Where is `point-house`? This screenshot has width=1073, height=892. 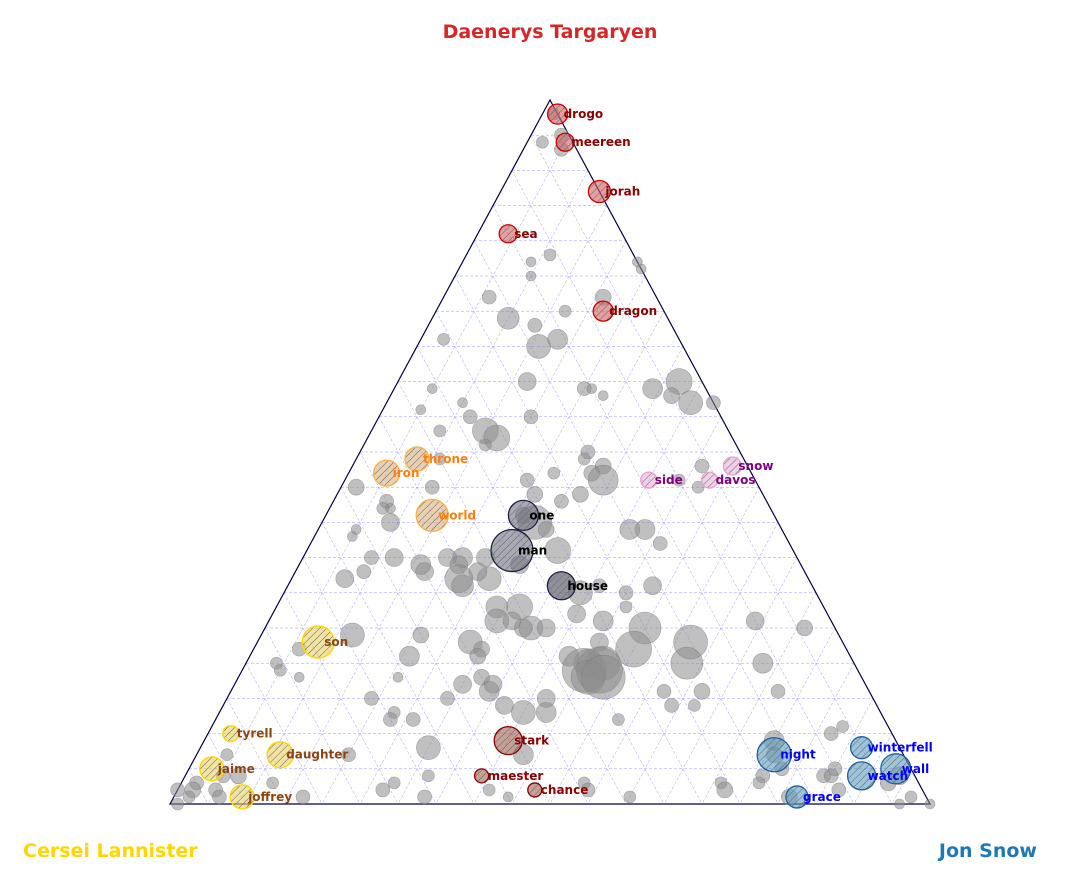 point-house is located at coordinates (561, 586).